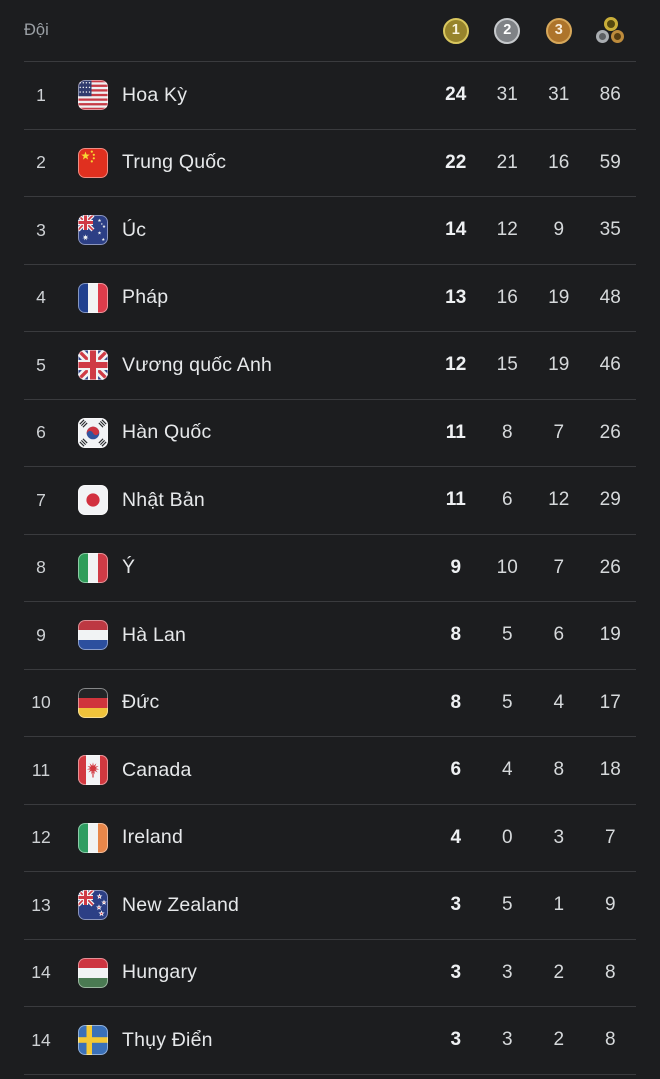 The image size is (660, 1079). I want to click on table-row: 7 Nhật Bản 11 6 12 29, so click(330, 501).